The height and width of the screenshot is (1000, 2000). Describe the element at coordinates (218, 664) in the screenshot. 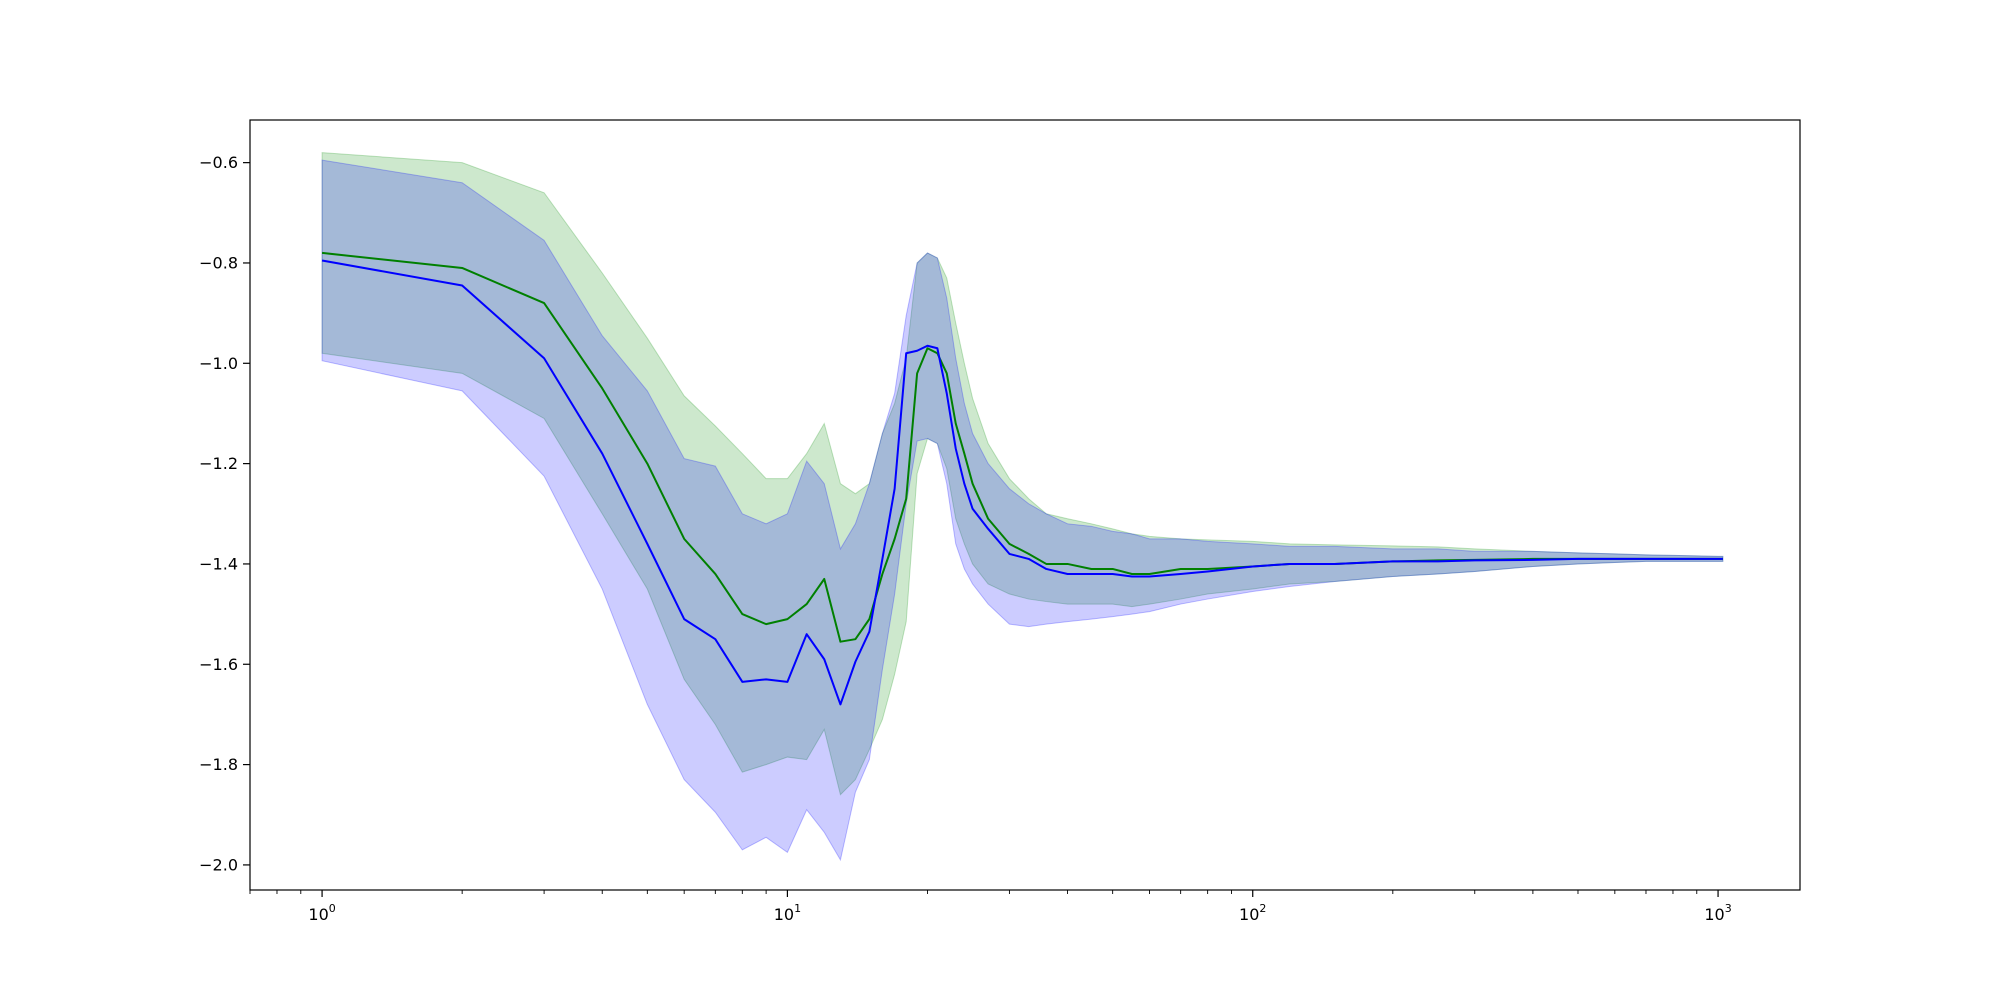

I see `y-tick-label: −1.6` at that location.